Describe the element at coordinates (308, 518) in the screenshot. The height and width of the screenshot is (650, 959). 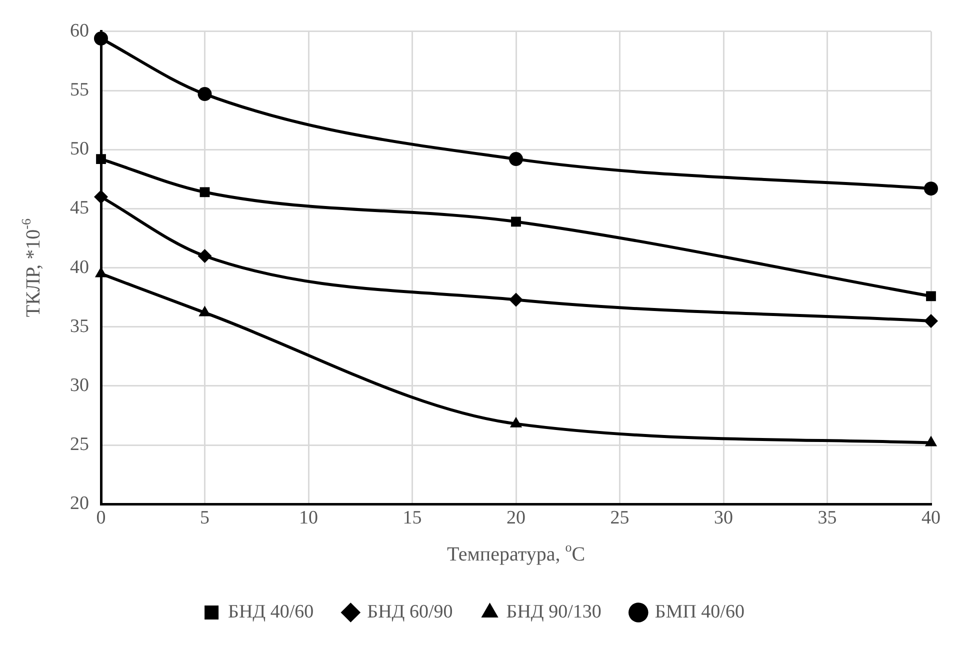
I see `x-tick-label: 10` at that location.